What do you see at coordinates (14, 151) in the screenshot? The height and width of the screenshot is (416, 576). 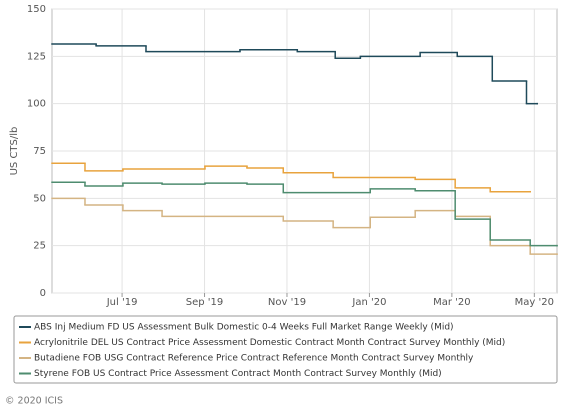 I see `y-axis-label: US CTS/lb` at bounding box center [14, 151].